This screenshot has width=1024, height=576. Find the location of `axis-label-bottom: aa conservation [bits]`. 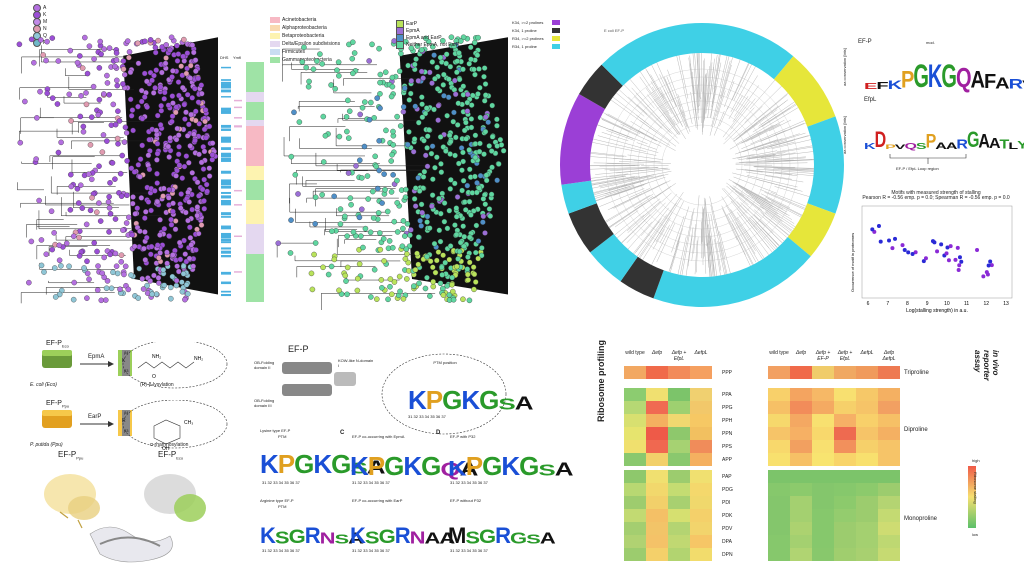

axis-label-bottom: aa conservation [bits] is located at coordinates (844, 135).